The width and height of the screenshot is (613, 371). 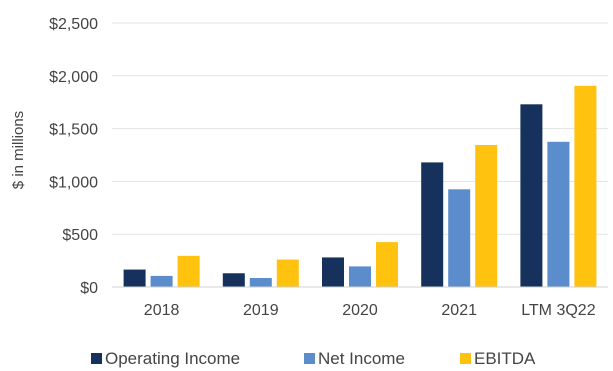 I want to click on x-tick-label: 2018, so click(x=162, y=310).